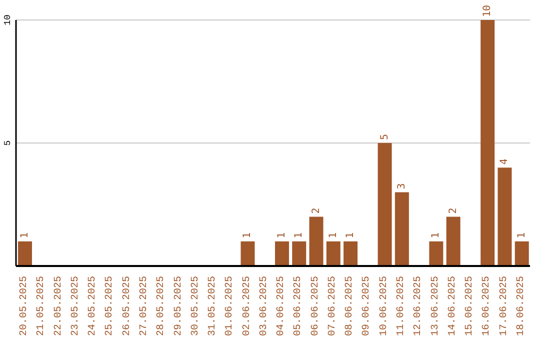 This screenshot has height=340, width=540. What do you see at coordinates (401, 306) in the screenshot?
I see `x-tick-label: 11.06.2025` at bounding box center [401, 306].